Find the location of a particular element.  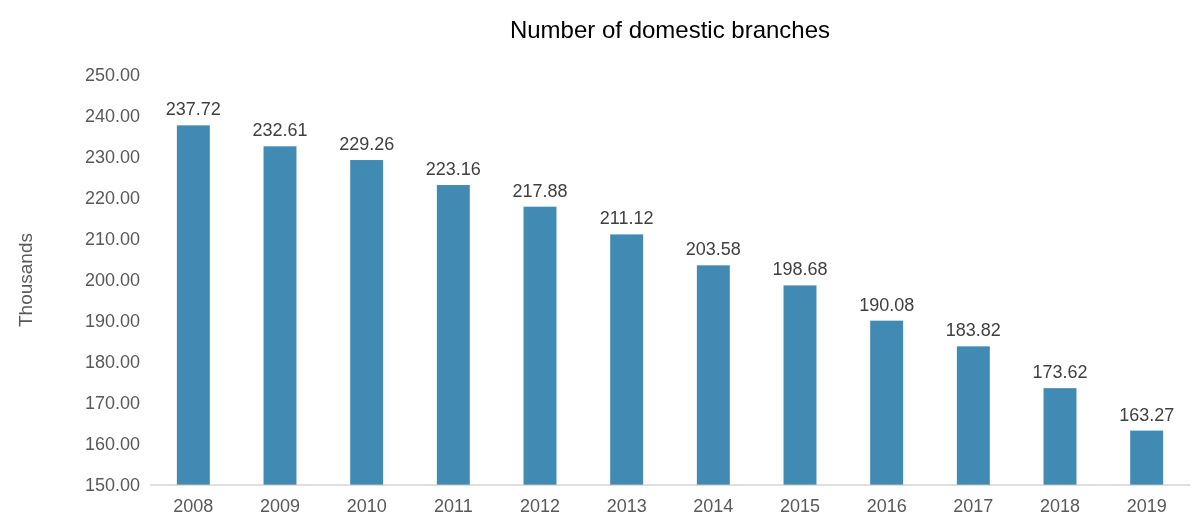

chart-title: Number of domestic branches is located at coordinates (670, 29).